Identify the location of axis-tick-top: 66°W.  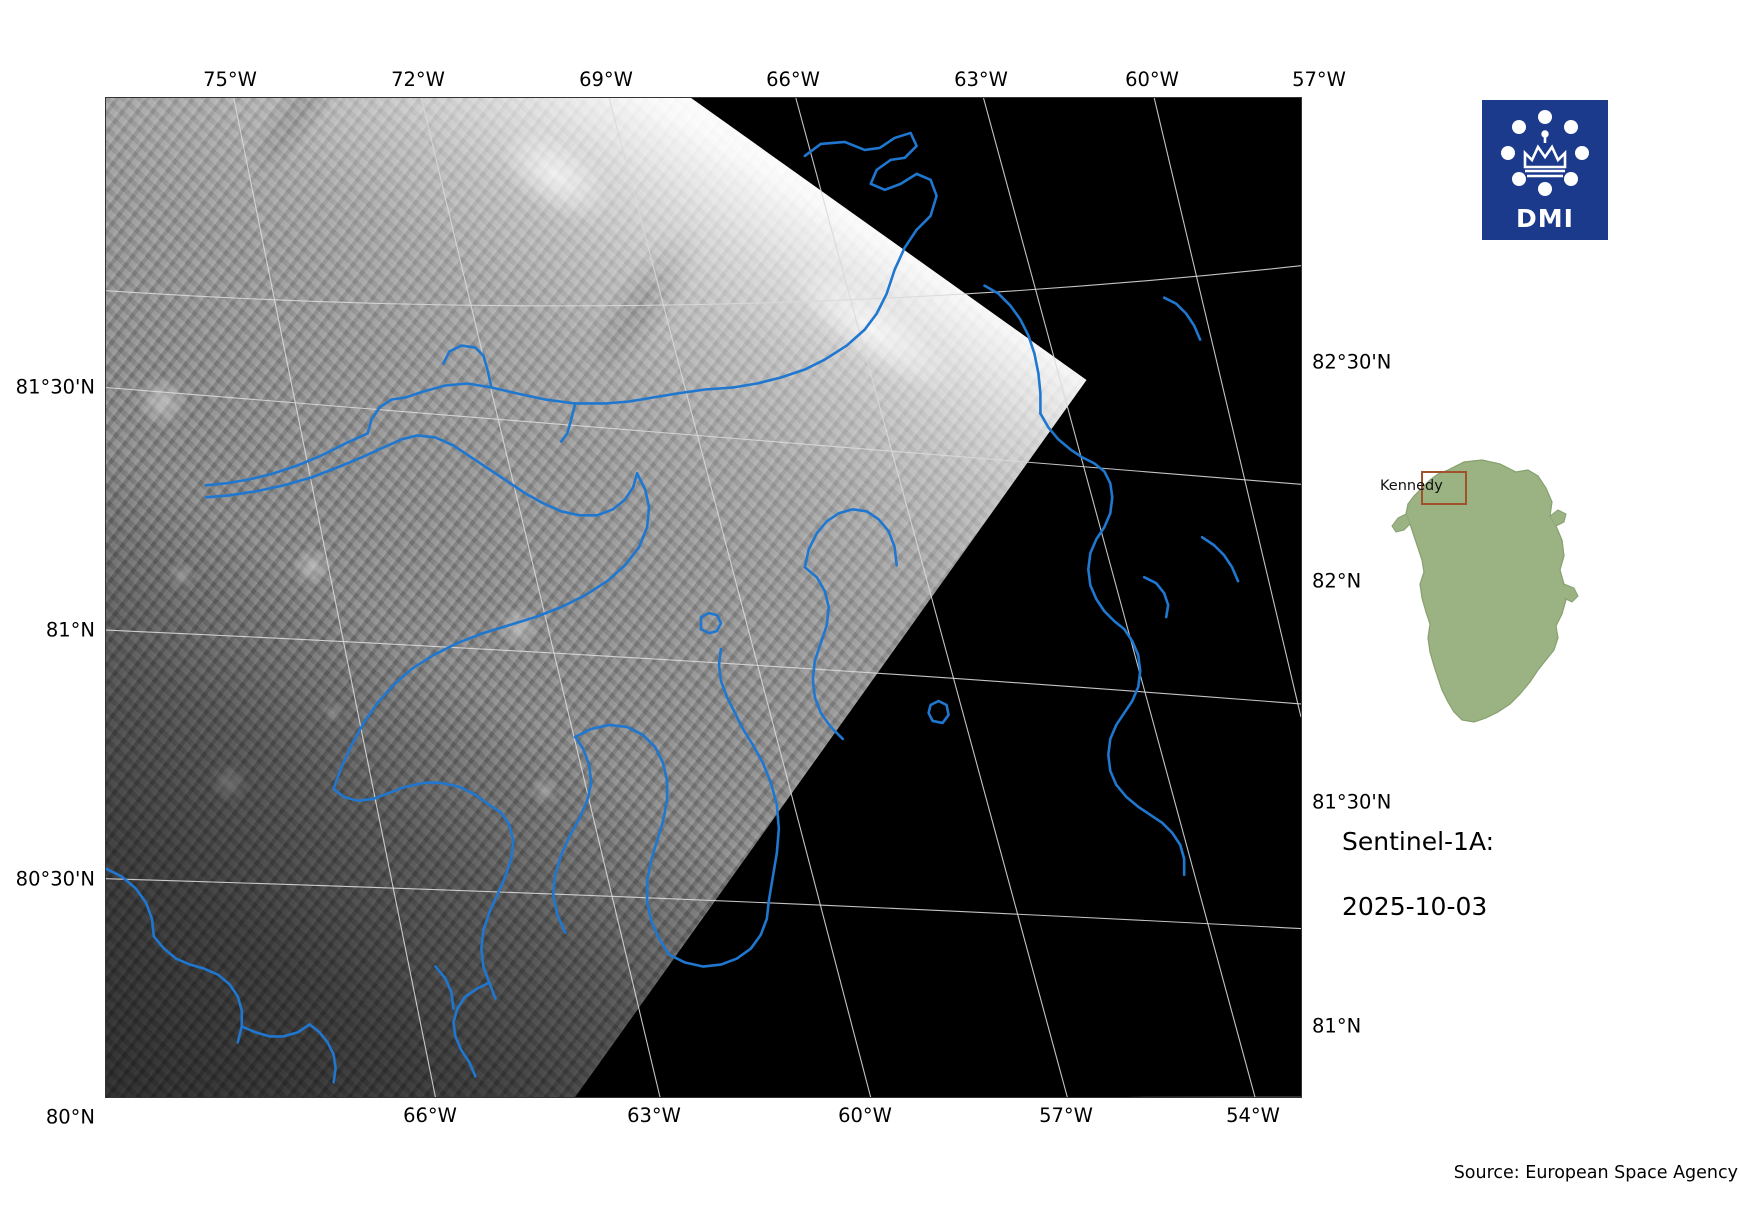
(793, 79).